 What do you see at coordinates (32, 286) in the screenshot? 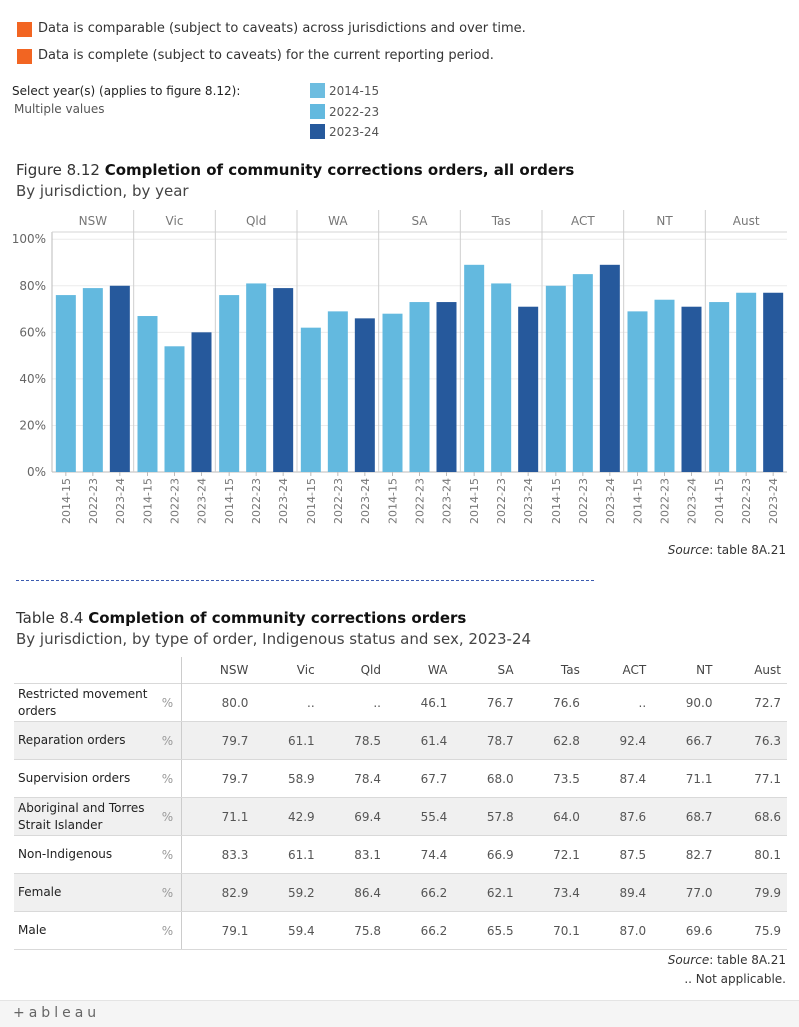
I see `y-tick-label: 80%` at bounding box center [32, 286].